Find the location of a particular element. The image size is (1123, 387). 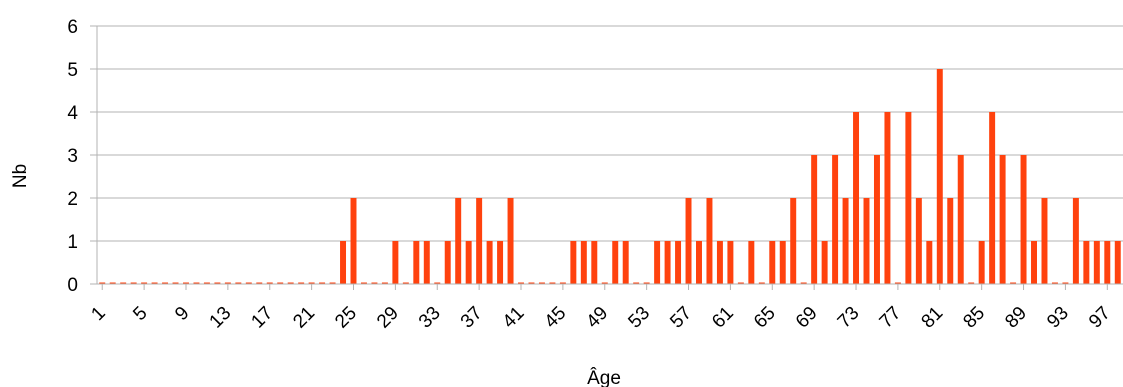

x-tick-label: 77 is located at coordinates (891, 318).